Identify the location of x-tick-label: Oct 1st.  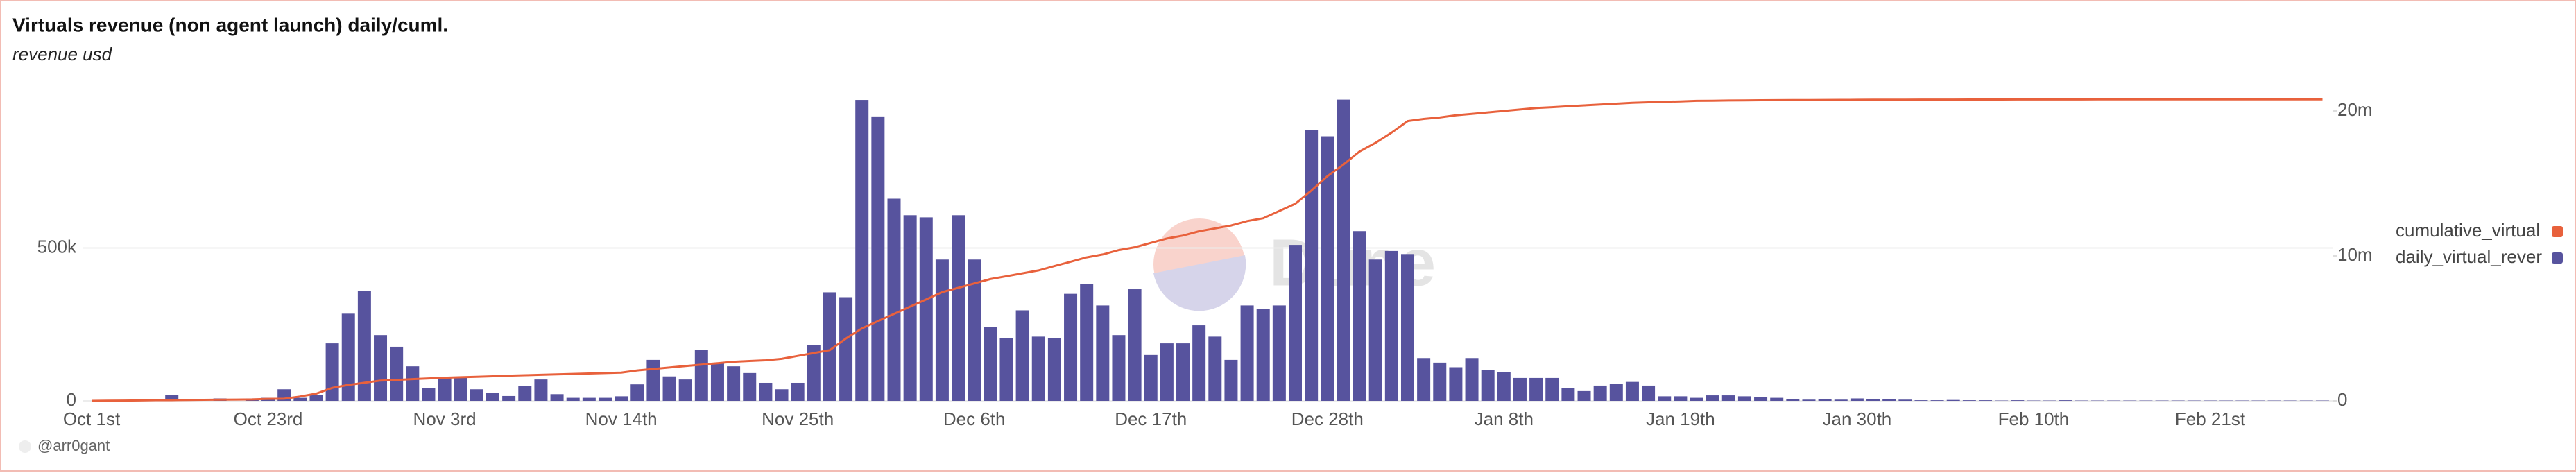
(92, 419).